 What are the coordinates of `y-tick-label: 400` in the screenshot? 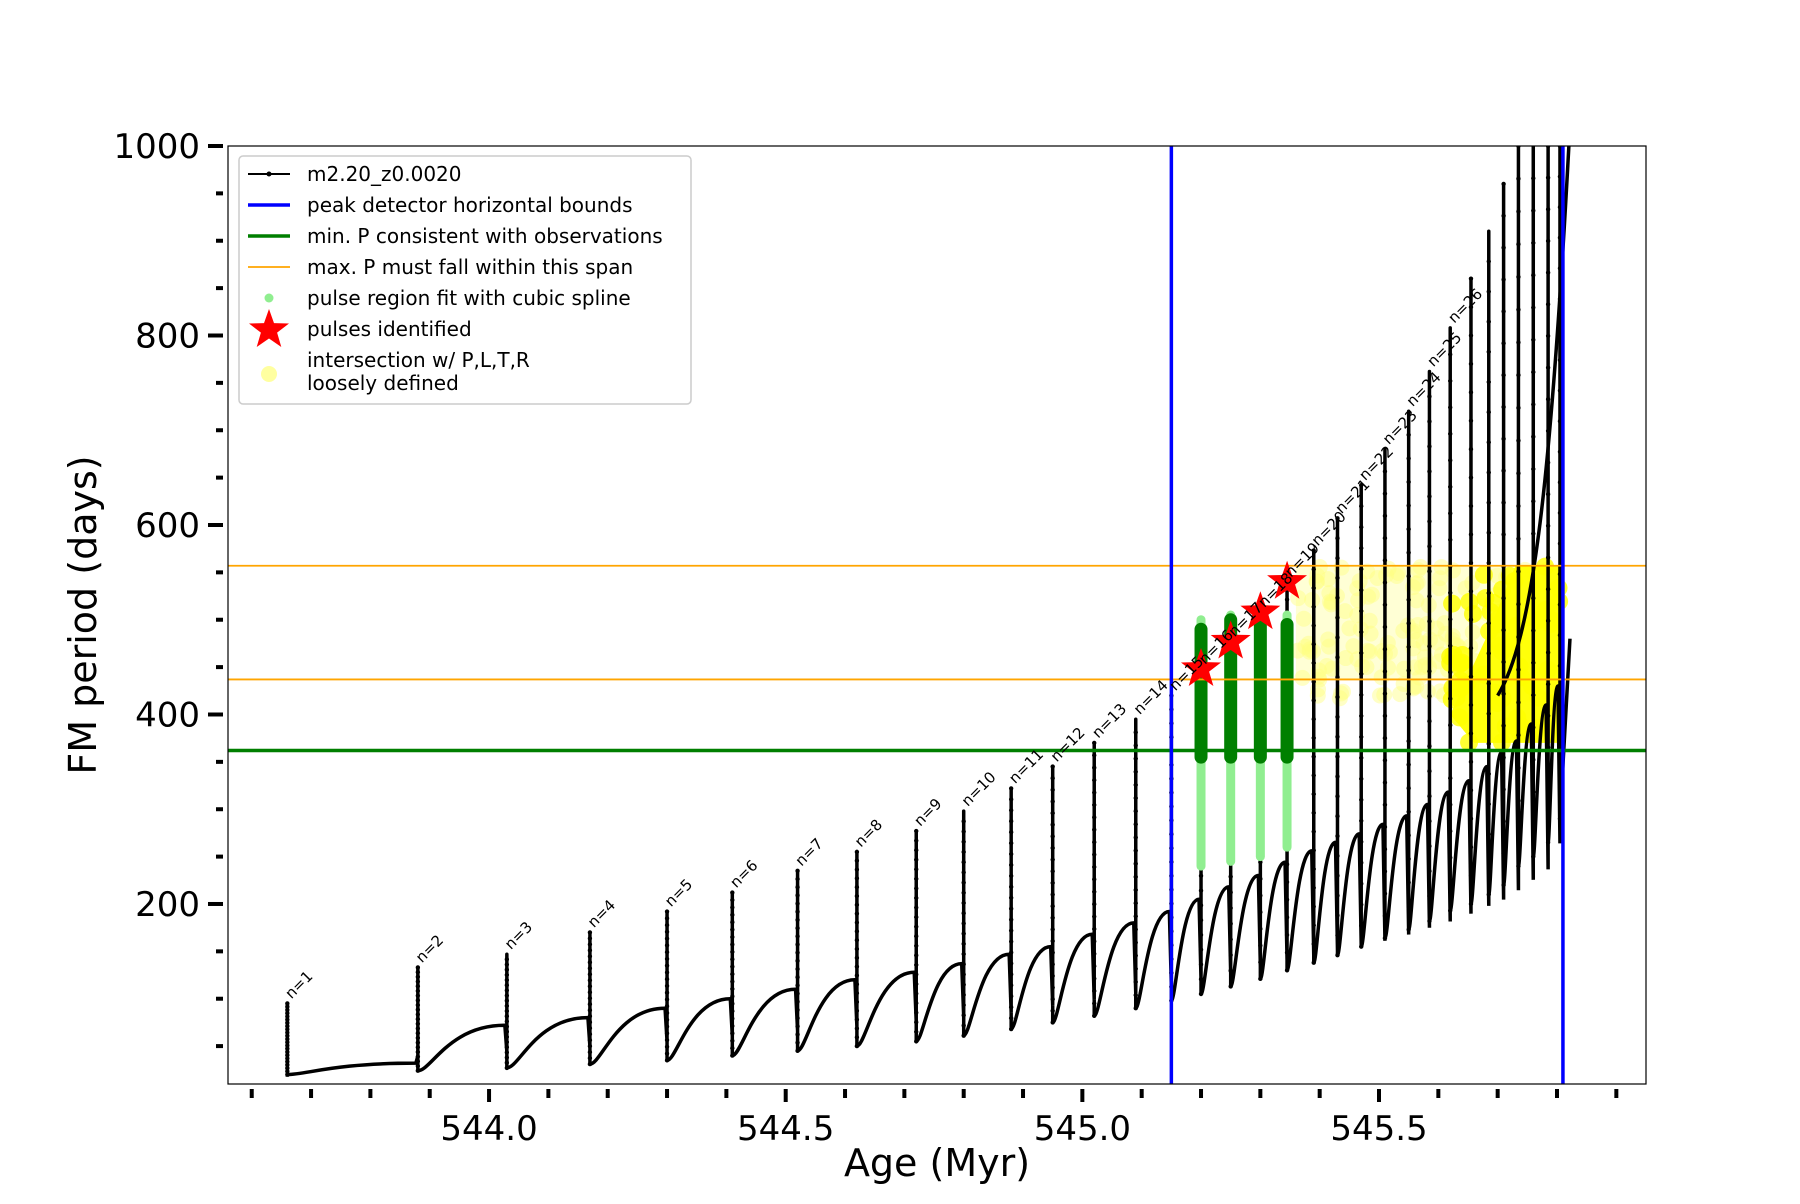 It's located at (167, 715).